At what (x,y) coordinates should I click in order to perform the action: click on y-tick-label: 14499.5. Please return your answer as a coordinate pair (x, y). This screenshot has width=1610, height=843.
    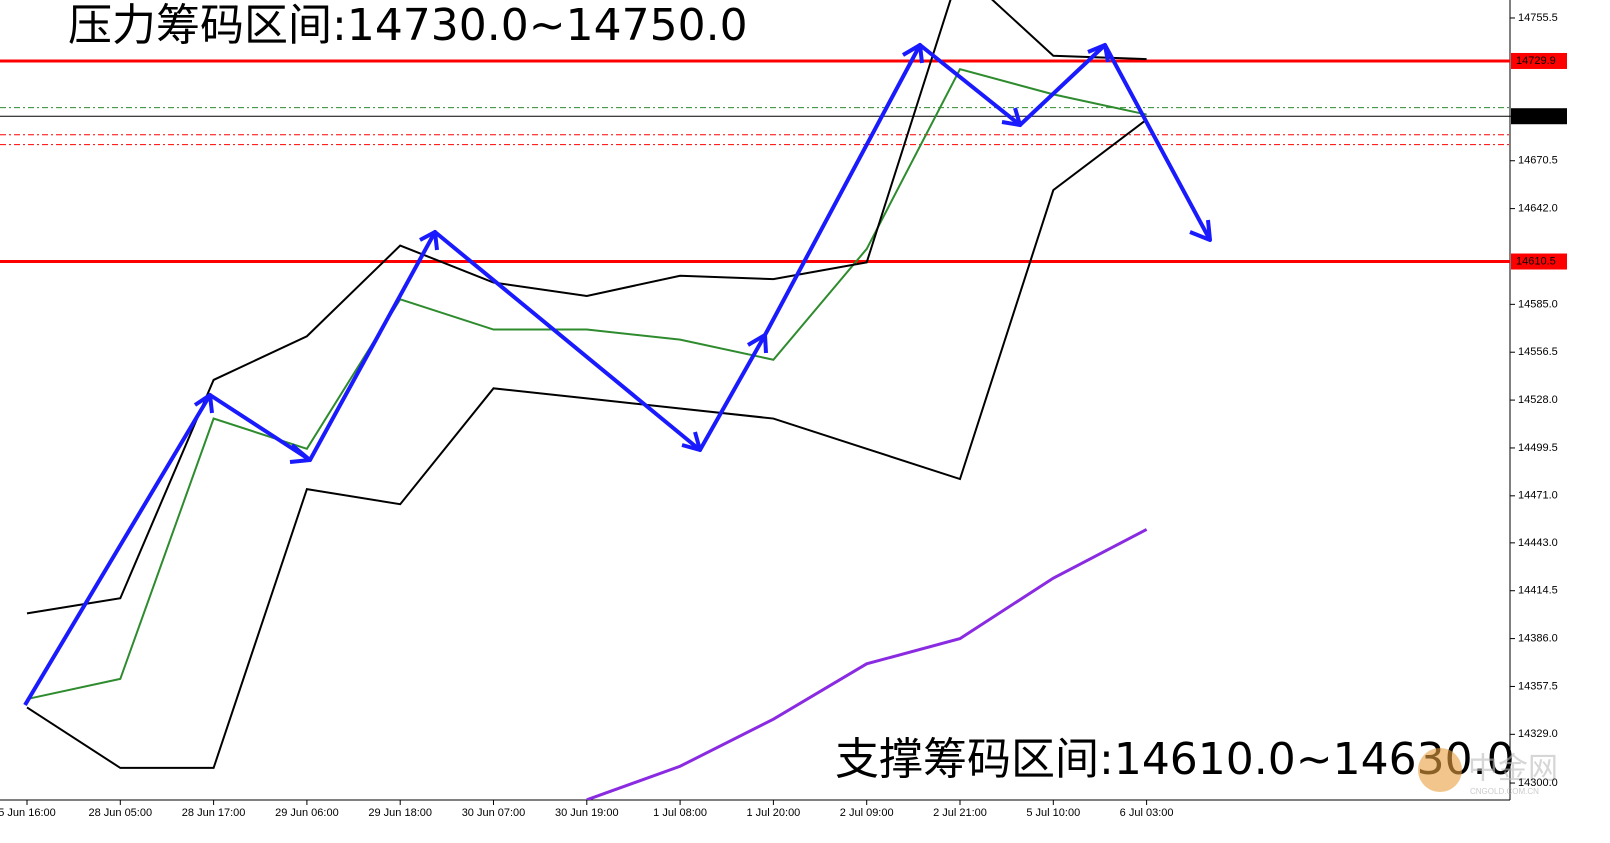
    Looking at the image, I should click on (1538, 448).